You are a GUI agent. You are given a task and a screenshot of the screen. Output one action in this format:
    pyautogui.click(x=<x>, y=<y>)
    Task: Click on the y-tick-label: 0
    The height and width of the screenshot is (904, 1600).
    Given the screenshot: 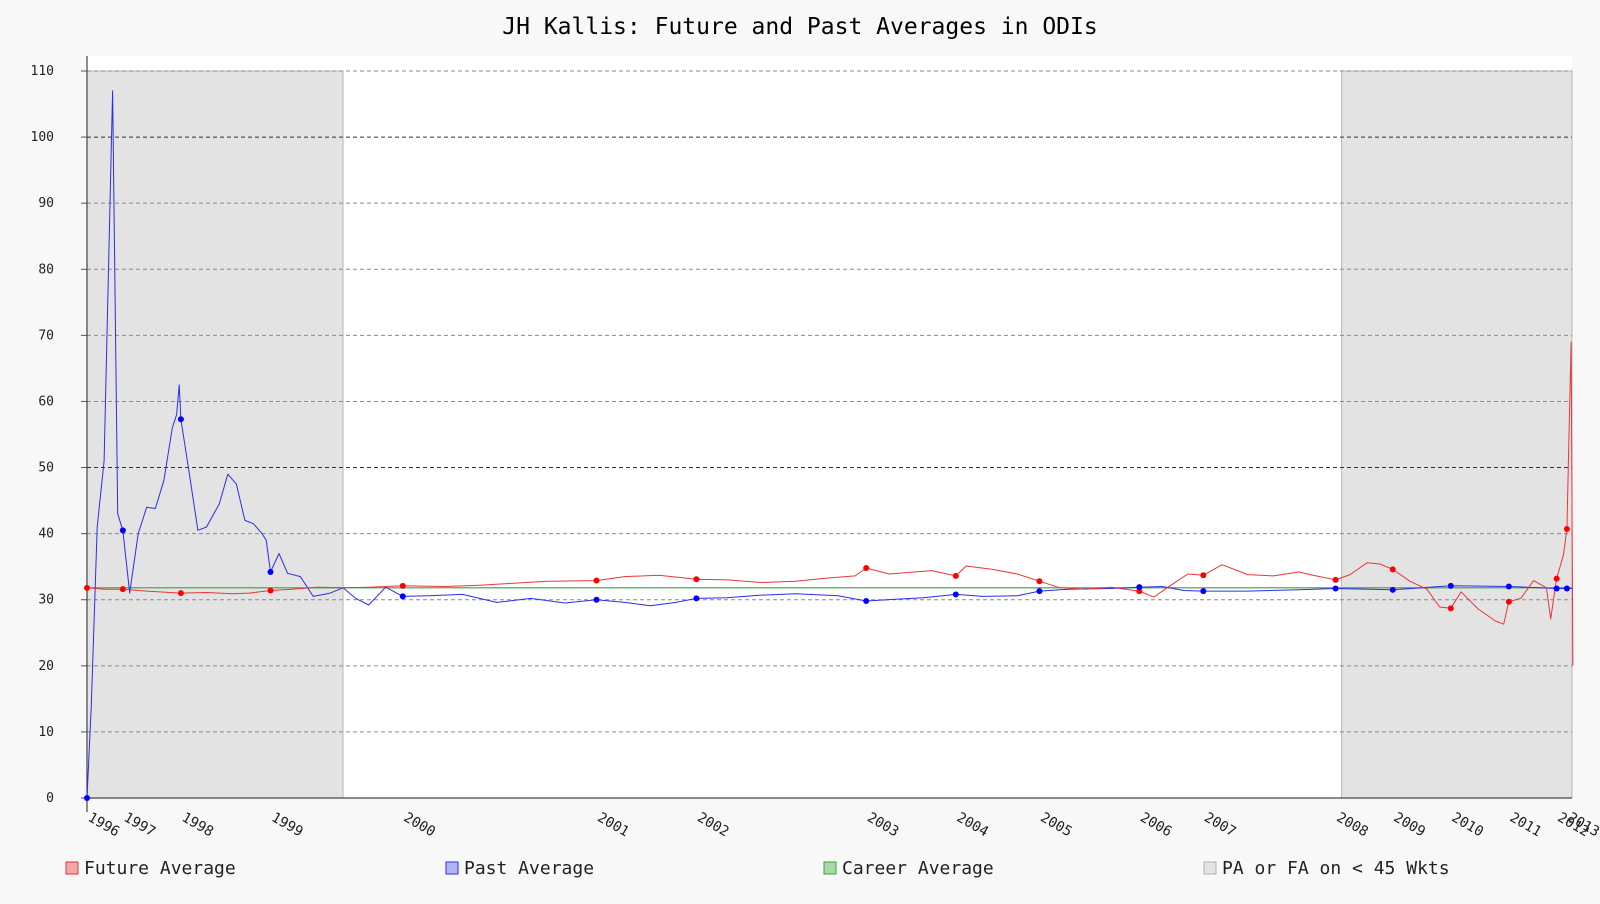 What is the action you would take?
    pyautogui.click(x=50, y=798)
    